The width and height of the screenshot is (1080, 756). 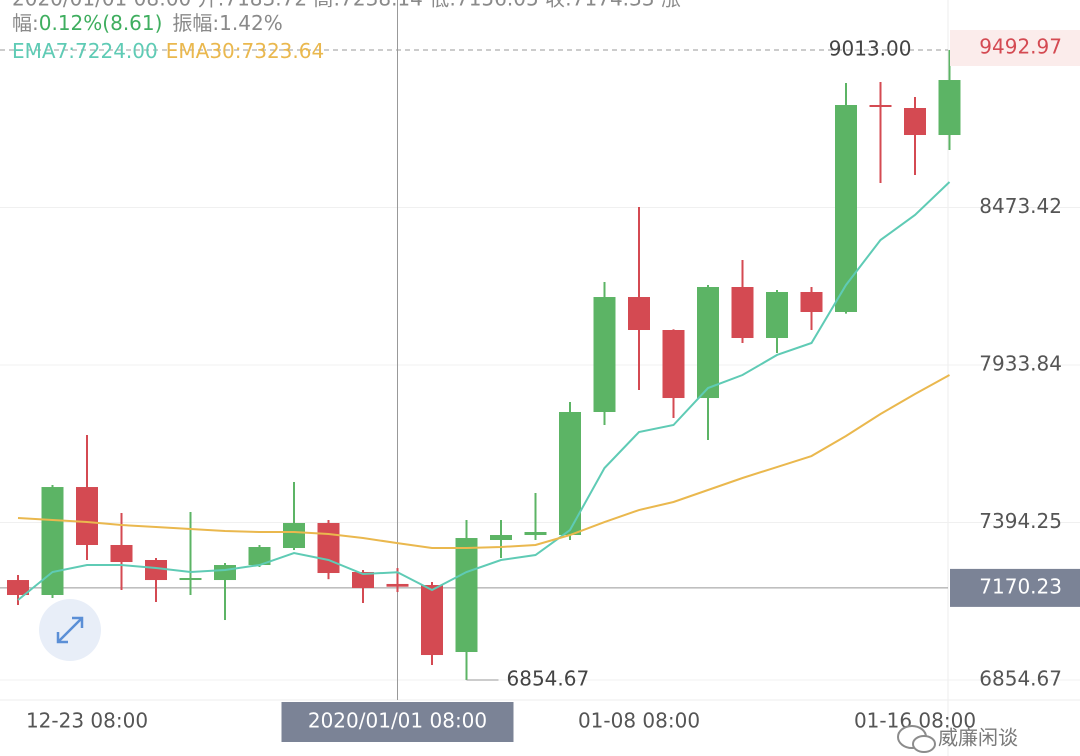 I want to click on min-label: 6854.67, so click(x=548, y=679).